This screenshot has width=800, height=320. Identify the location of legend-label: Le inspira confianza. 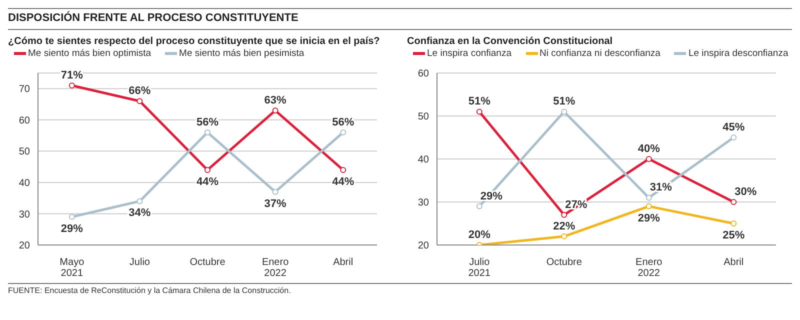
(469, 53).